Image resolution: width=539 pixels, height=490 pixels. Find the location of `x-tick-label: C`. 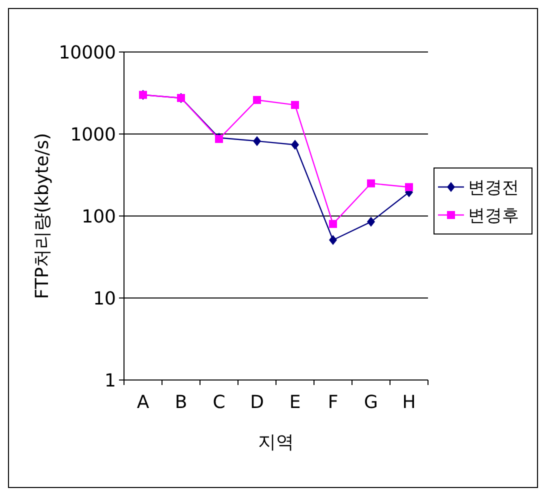

x-tick-label: C is located at coordinates (219, 402).